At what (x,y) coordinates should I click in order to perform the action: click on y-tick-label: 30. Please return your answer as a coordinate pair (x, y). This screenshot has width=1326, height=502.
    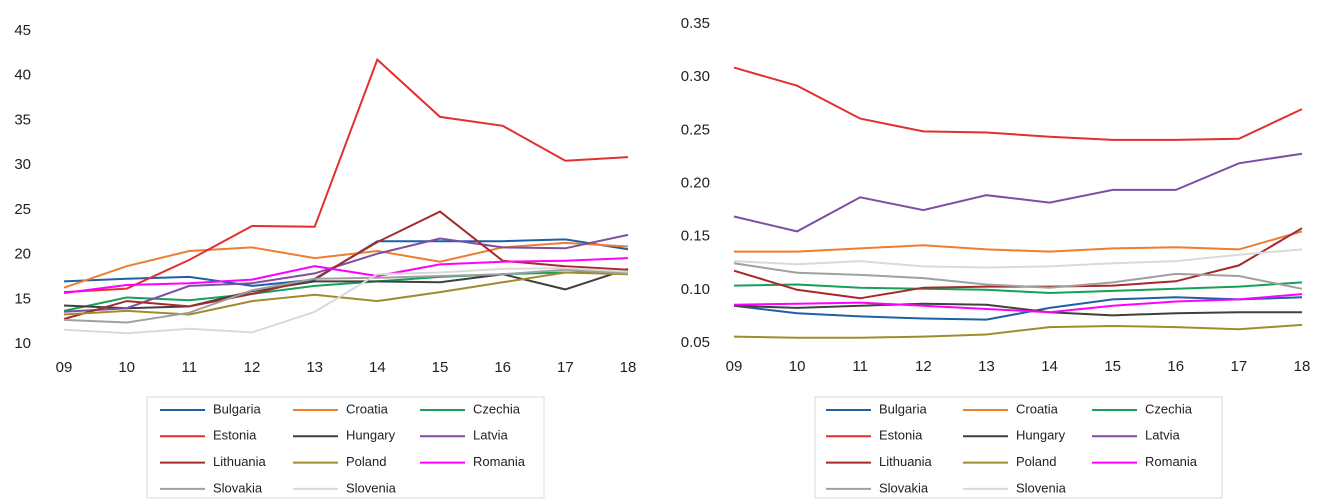
    Looking at the image, I should click on (22, 164).